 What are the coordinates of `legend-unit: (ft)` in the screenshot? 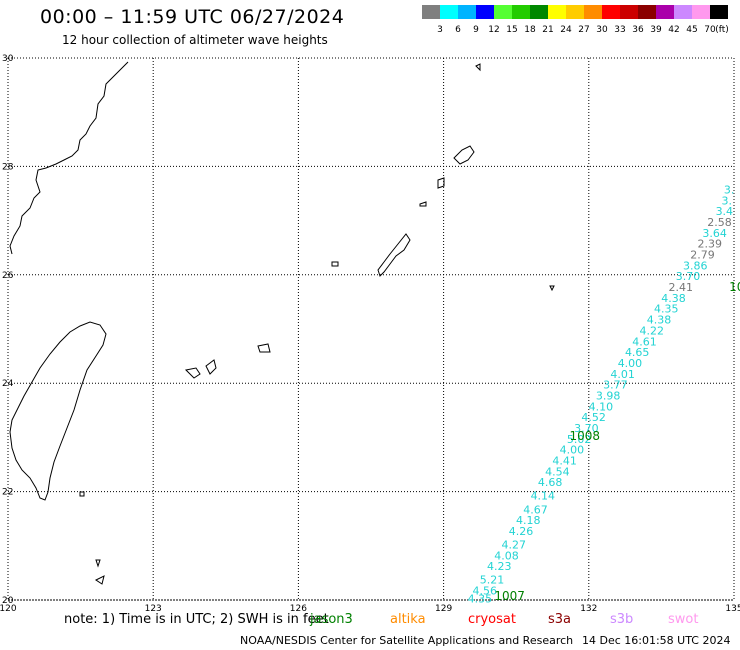 It's located at (722, 30).